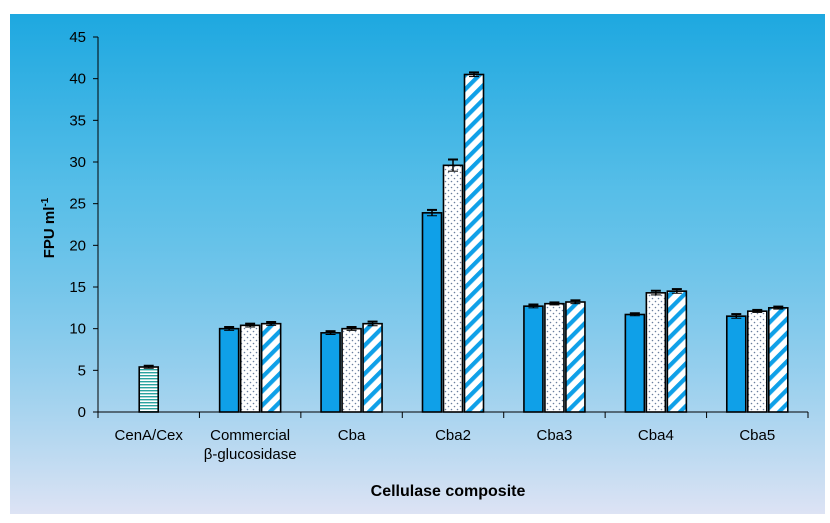 Image resolution: width=830 pixels, height=523 pixels. I want to click on x-axis-title: Cellulase composite, so click(448, 491).